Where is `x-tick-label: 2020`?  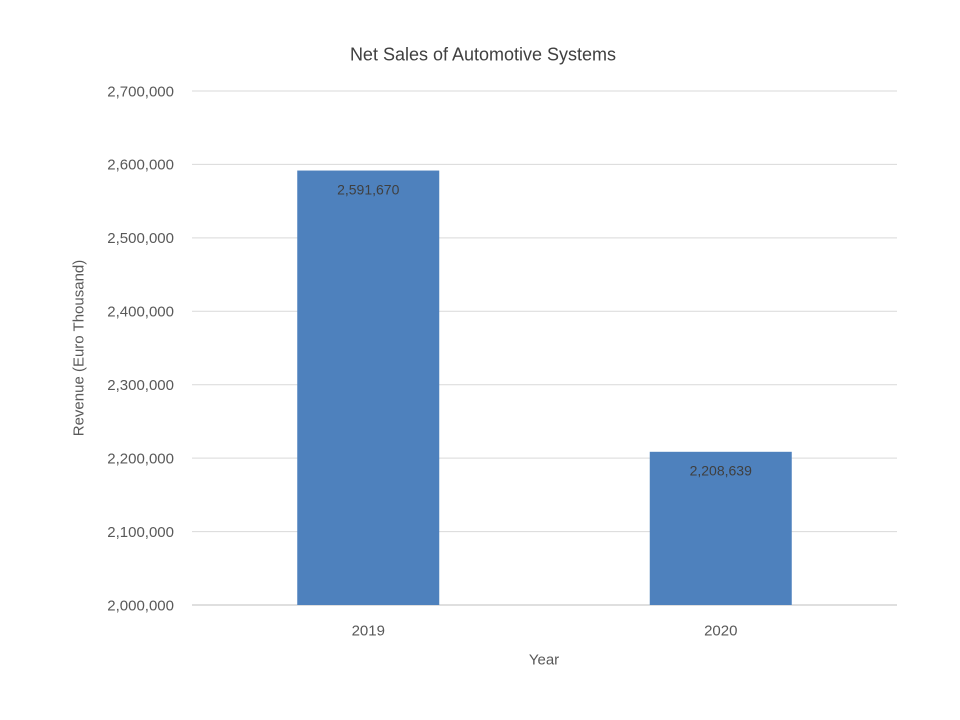 x-tick-label: 2020 is located at coordinates (720, 630).